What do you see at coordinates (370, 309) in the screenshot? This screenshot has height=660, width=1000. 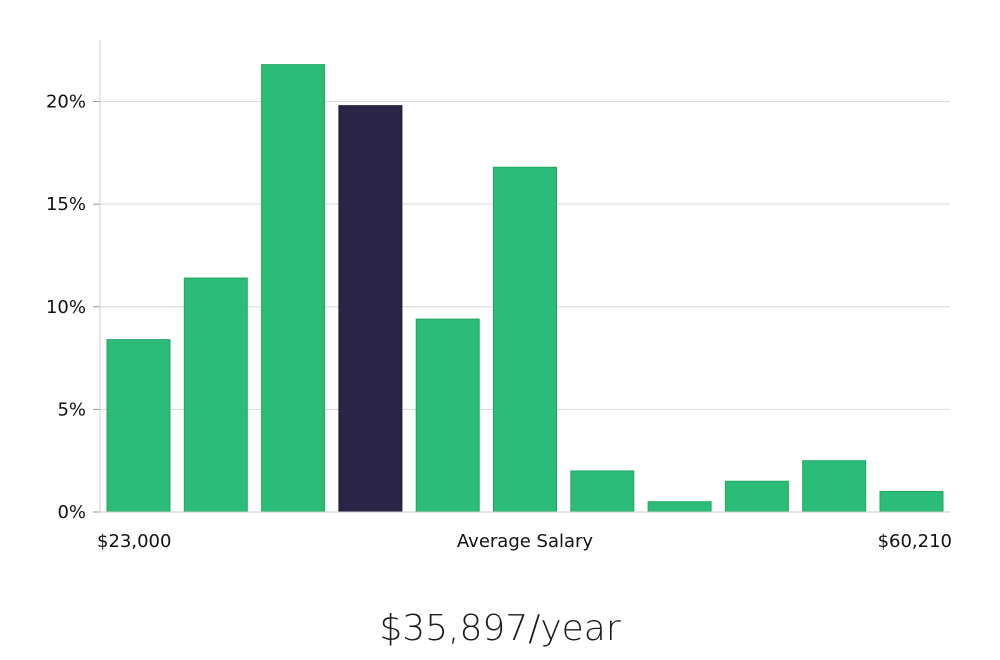 I see `bar-highlighted` at bounding box center [370, 309].